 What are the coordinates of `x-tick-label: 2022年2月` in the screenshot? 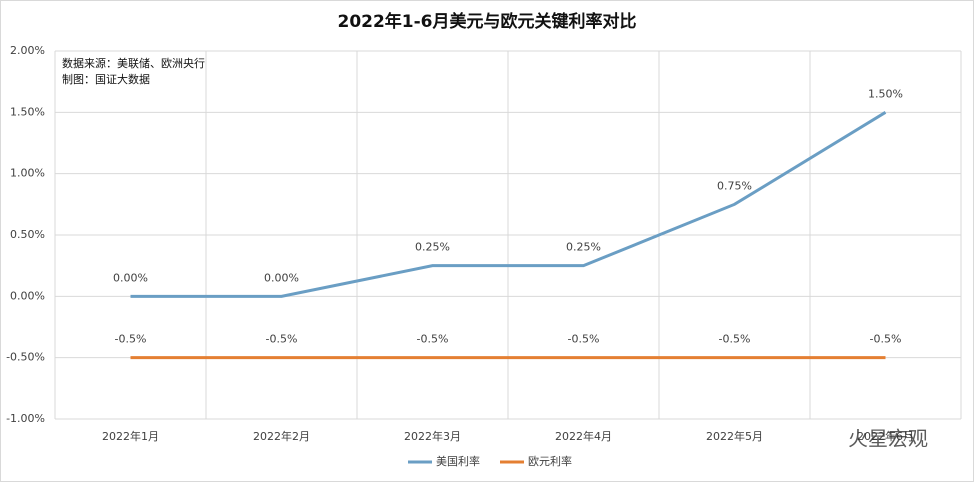 It's located at (281, 436).